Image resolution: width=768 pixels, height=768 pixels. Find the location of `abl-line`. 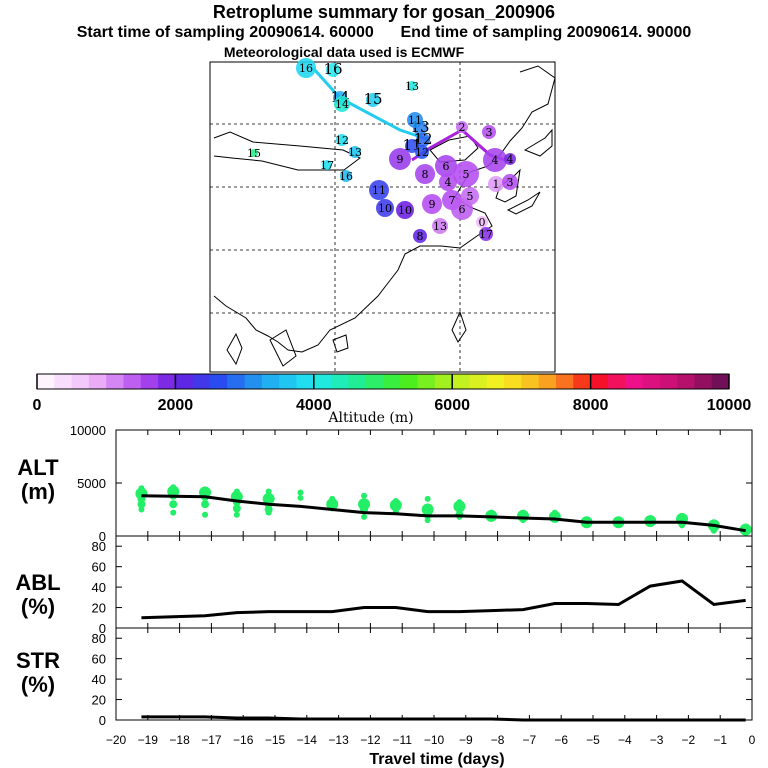

abl-line is located at coordinates (443, 599).